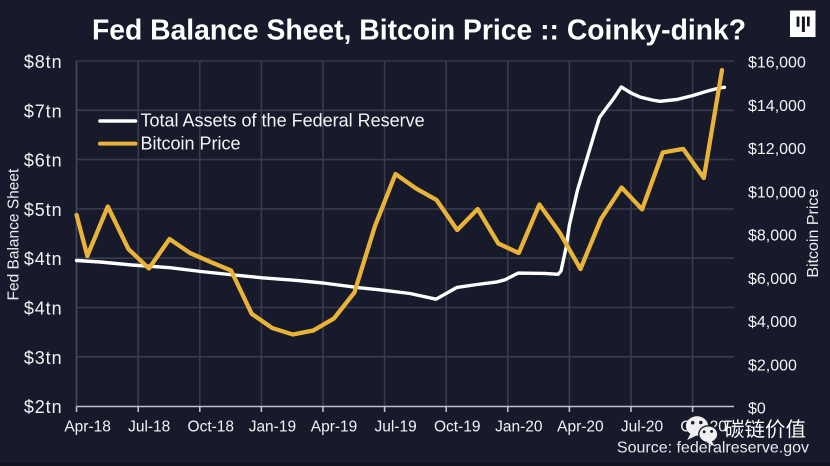 This screenshot has width=830, height=466. What do you see at coordinates (211, 427) in the screenshot?
I see `svg-text: Oct-18` at bounding box center [211, 427].